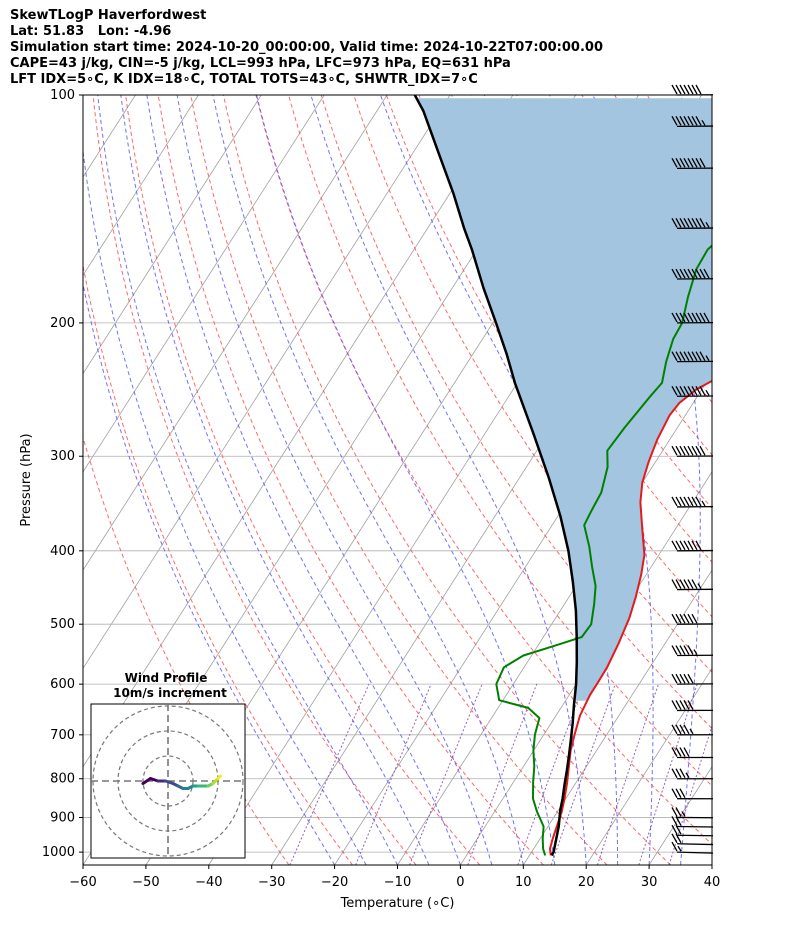 The width and height of the screenshot is (794, 937). What do you see at coordinates (397, 903) in the screenshot?
I see `x-axis-label: Temperature (∘C)` at bounding box center [397, 903].